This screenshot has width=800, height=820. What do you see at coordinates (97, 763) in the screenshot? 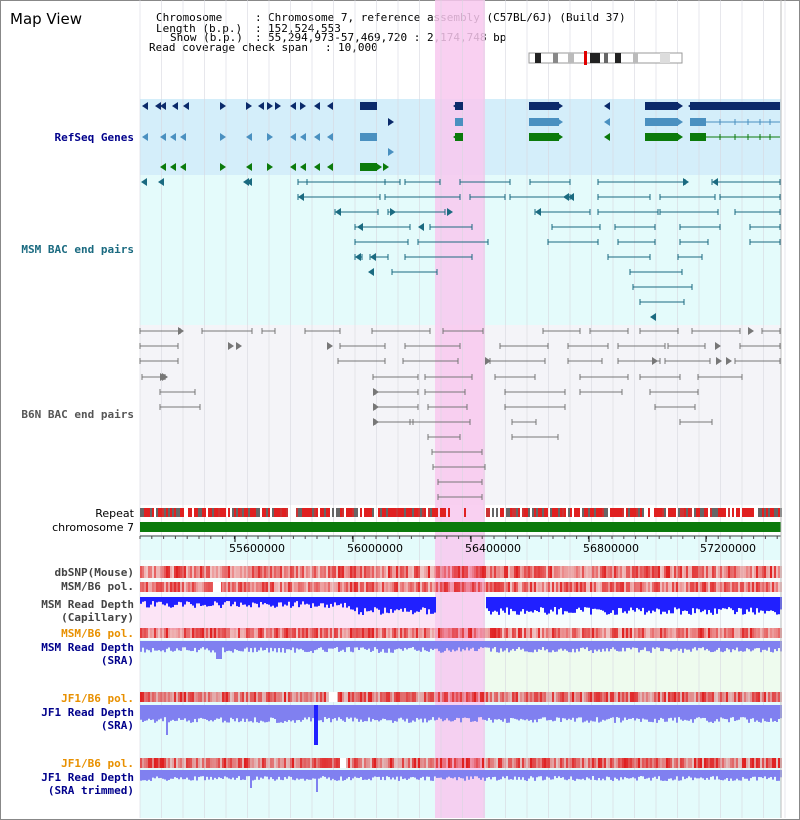
I see `track-label-jf1-b6-pol-2: JF1/B6 pol.` at bounding box center [97, 763].